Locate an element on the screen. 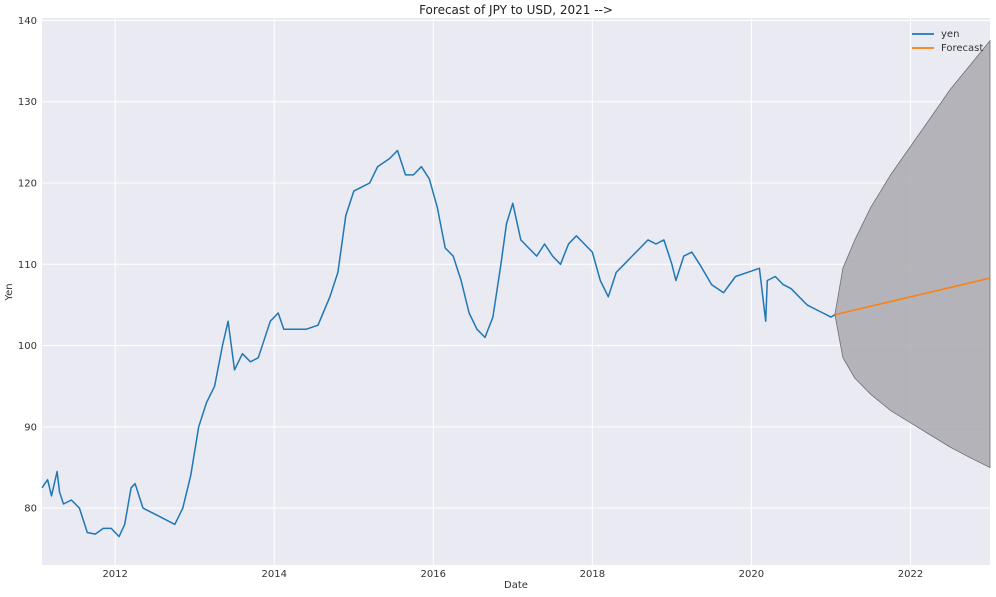 The height and width of the screenshot is (597, 996). y-tick-label: 140 is located at coordinates (27, 21).